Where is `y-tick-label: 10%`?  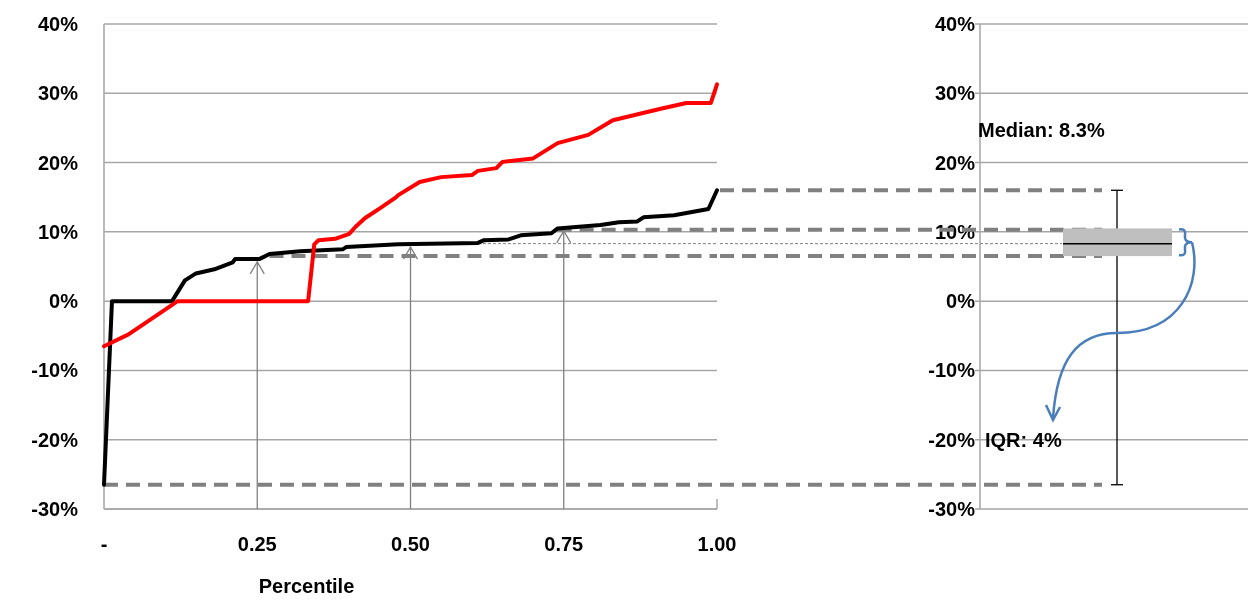
y-tick-label: 10% is located at coordinates (58, 231).